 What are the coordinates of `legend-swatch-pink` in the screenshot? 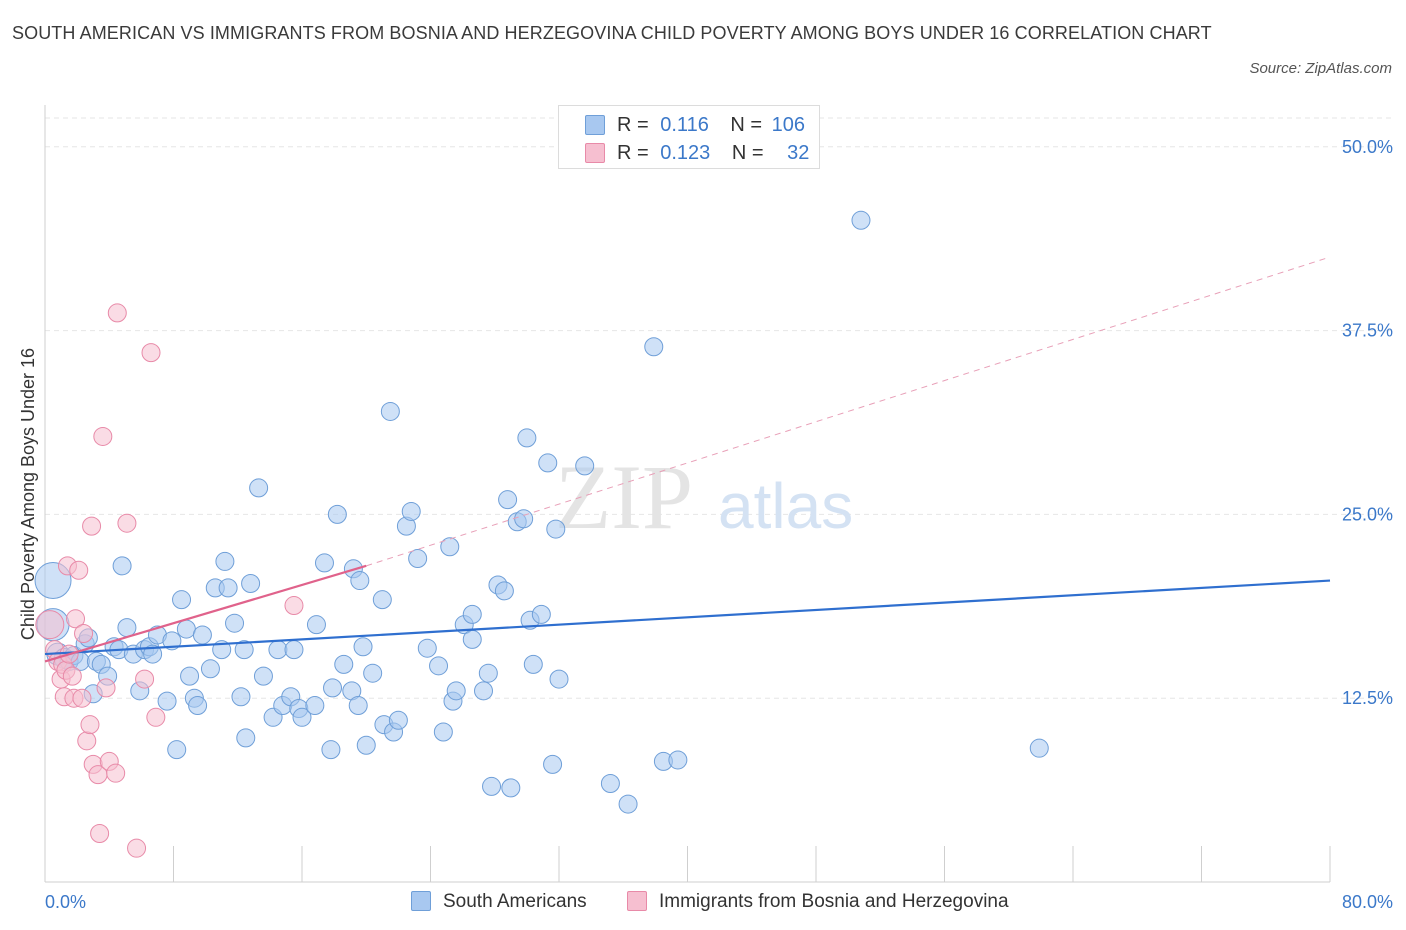 It's located at (595, 153).